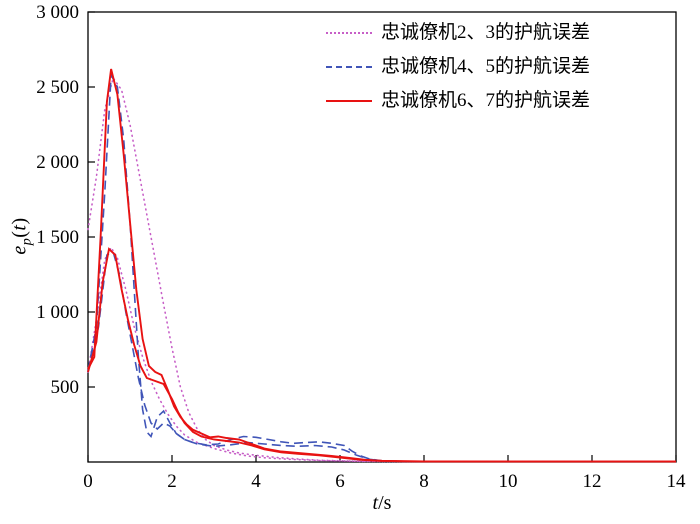 This screenshot has height=524, width=700. Describe the element at coordinates (508, 481) in the screenshot. I see `x-tick-label: 10` at that location.